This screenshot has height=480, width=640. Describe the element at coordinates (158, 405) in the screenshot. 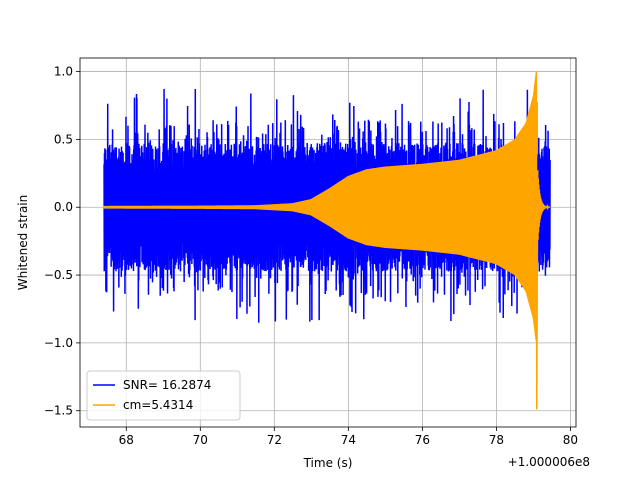

I see `legend-label-cm: cm=5.4314` at that location.